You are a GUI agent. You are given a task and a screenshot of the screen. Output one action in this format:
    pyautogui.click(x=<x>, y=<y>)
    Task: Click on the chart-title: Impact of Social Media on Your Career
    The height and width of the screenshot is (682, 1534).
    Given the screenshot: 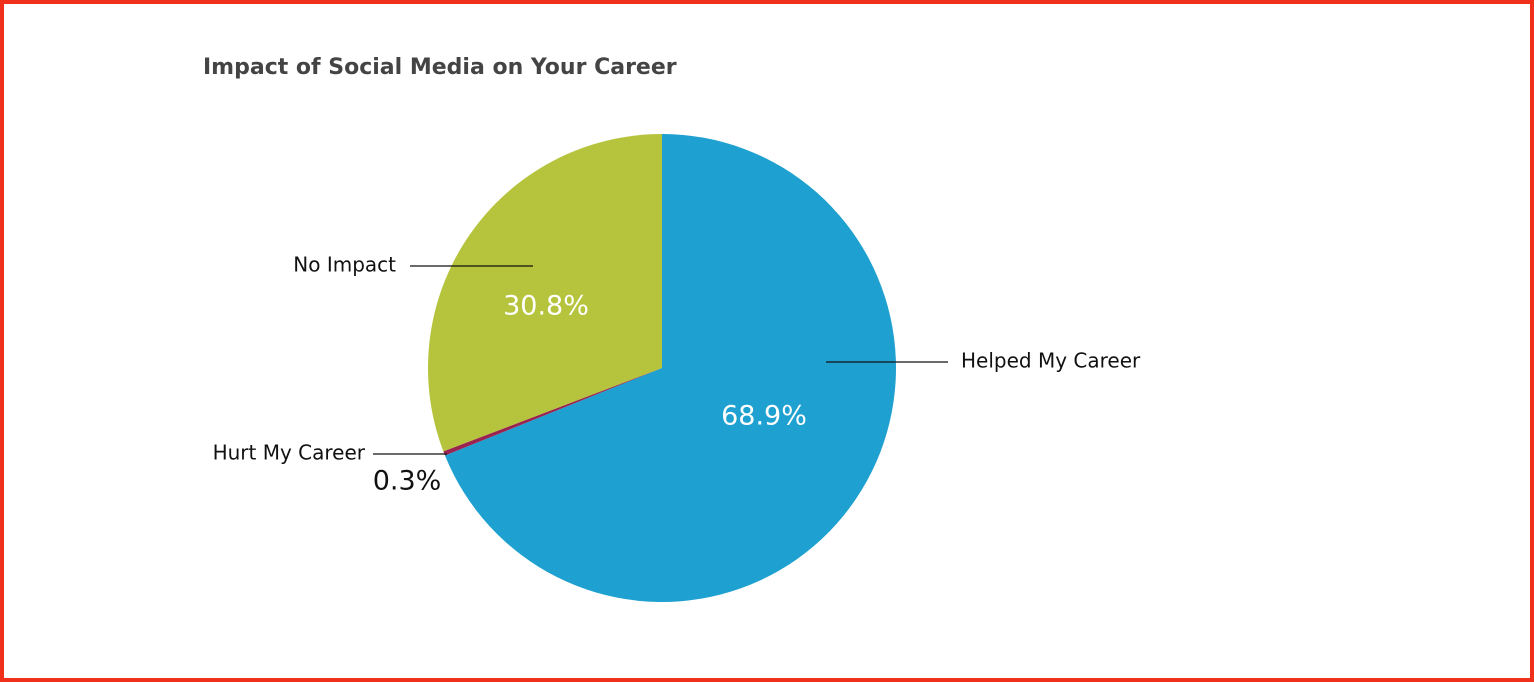 What is the action you would take?
    pyautogui.click(x=440, y=67)
    